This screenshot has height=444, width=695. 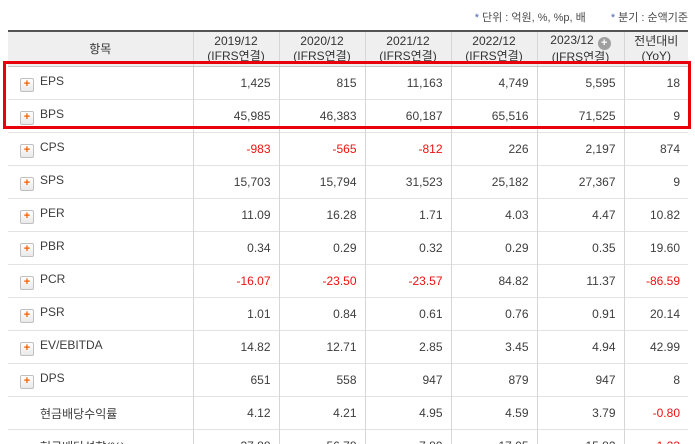 I want to click on value-cell: 12.71, so click(x=321, y=347).